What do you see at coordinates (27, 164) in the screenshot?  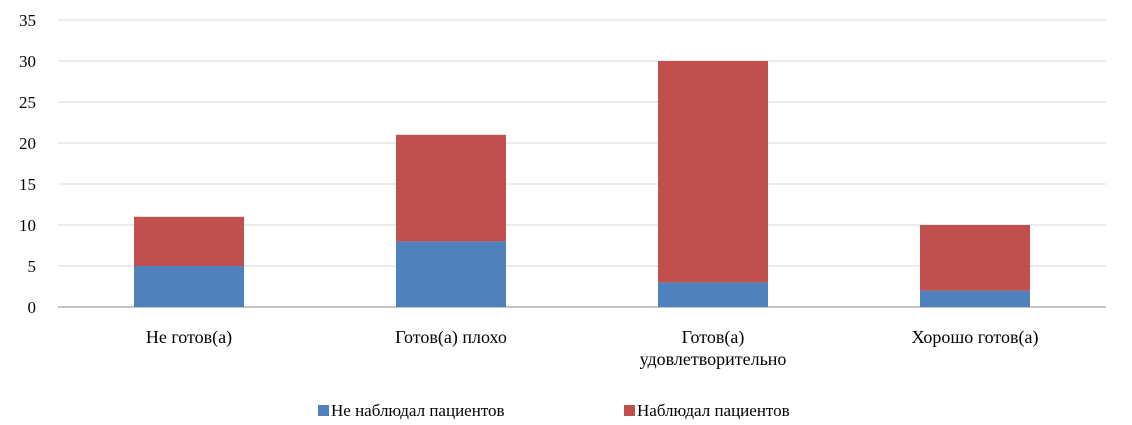 I see `y-axis: 0 5 10 15 20 25 30 35` at bounding box center [27, 164].